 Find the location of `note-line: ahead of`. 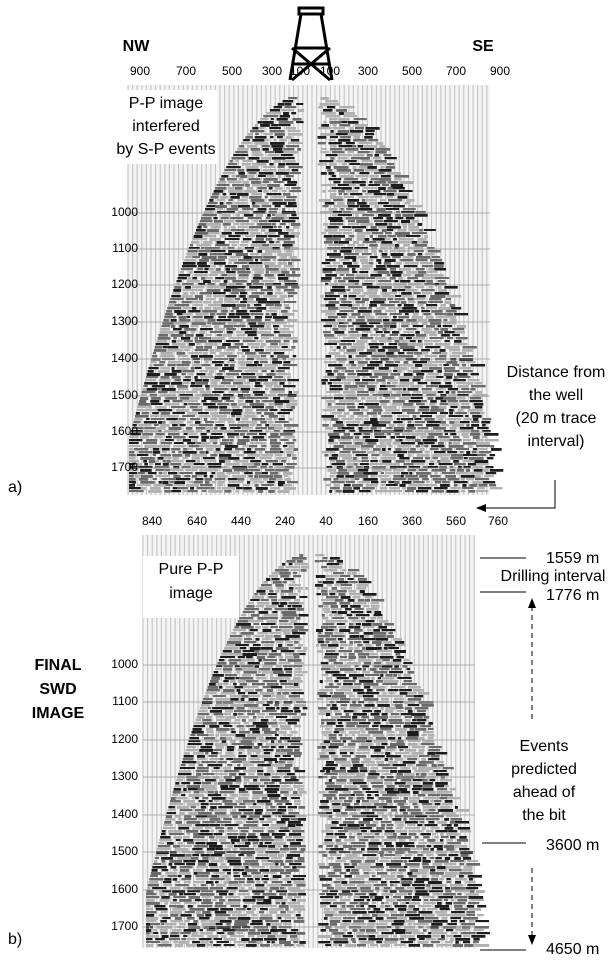

note-line: ahead of is located at coordinates (544, 792).